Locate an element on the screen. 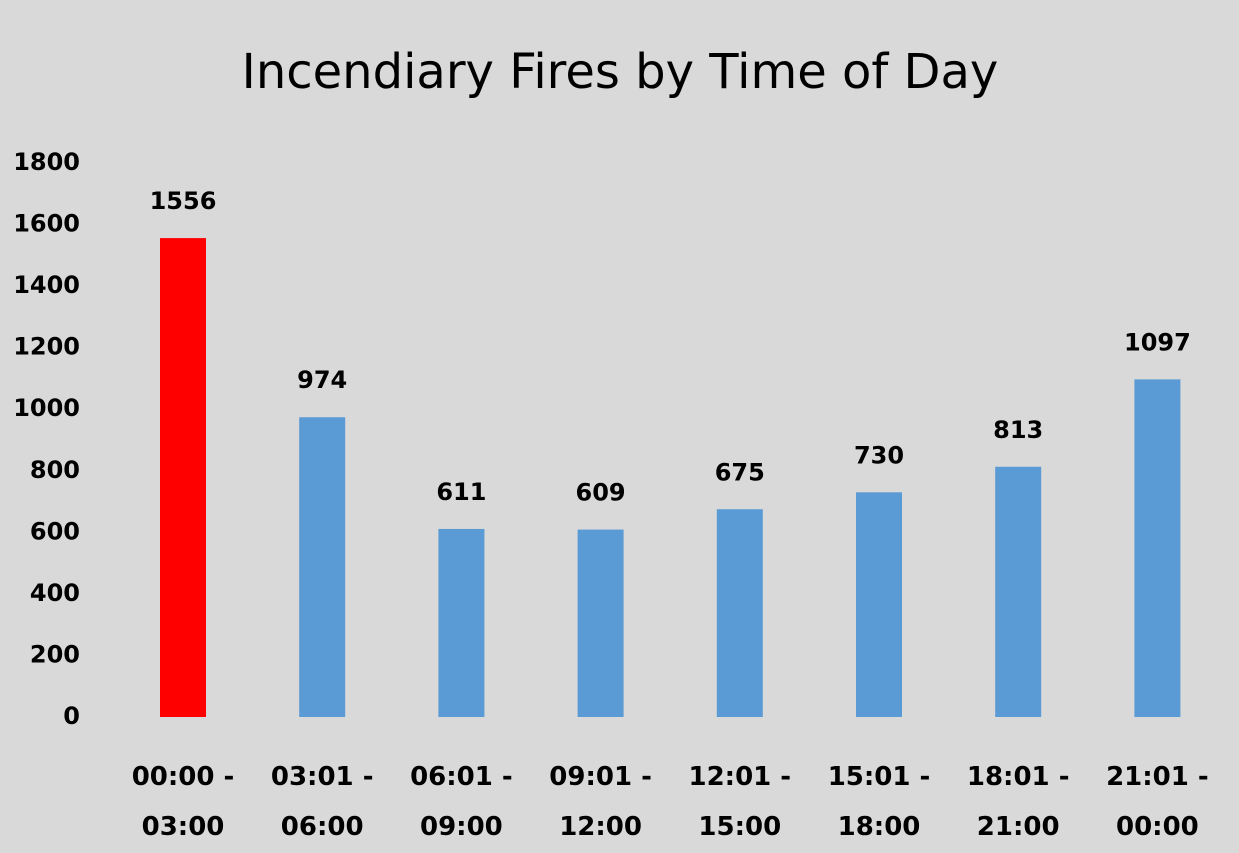 Image resolution: width=1239 pixels, height=853 pixels. y-tick-label: 200 is located at coordinates (55, 654).